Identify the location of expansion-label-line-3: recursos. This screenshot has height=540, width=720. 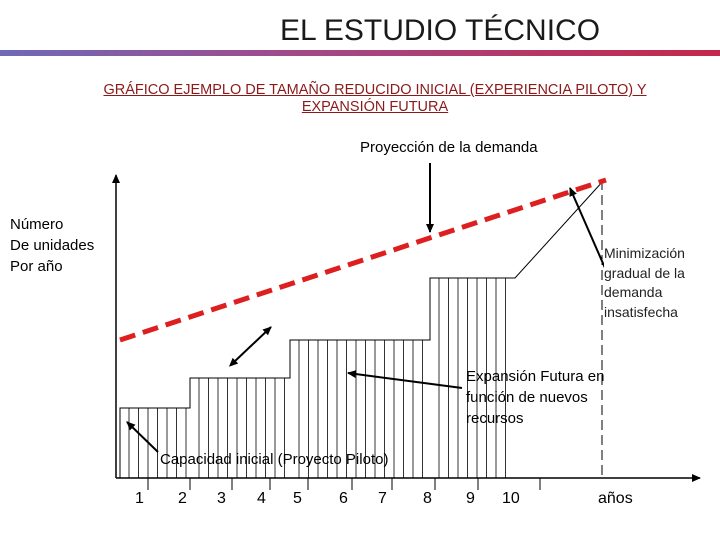
(495, 418).